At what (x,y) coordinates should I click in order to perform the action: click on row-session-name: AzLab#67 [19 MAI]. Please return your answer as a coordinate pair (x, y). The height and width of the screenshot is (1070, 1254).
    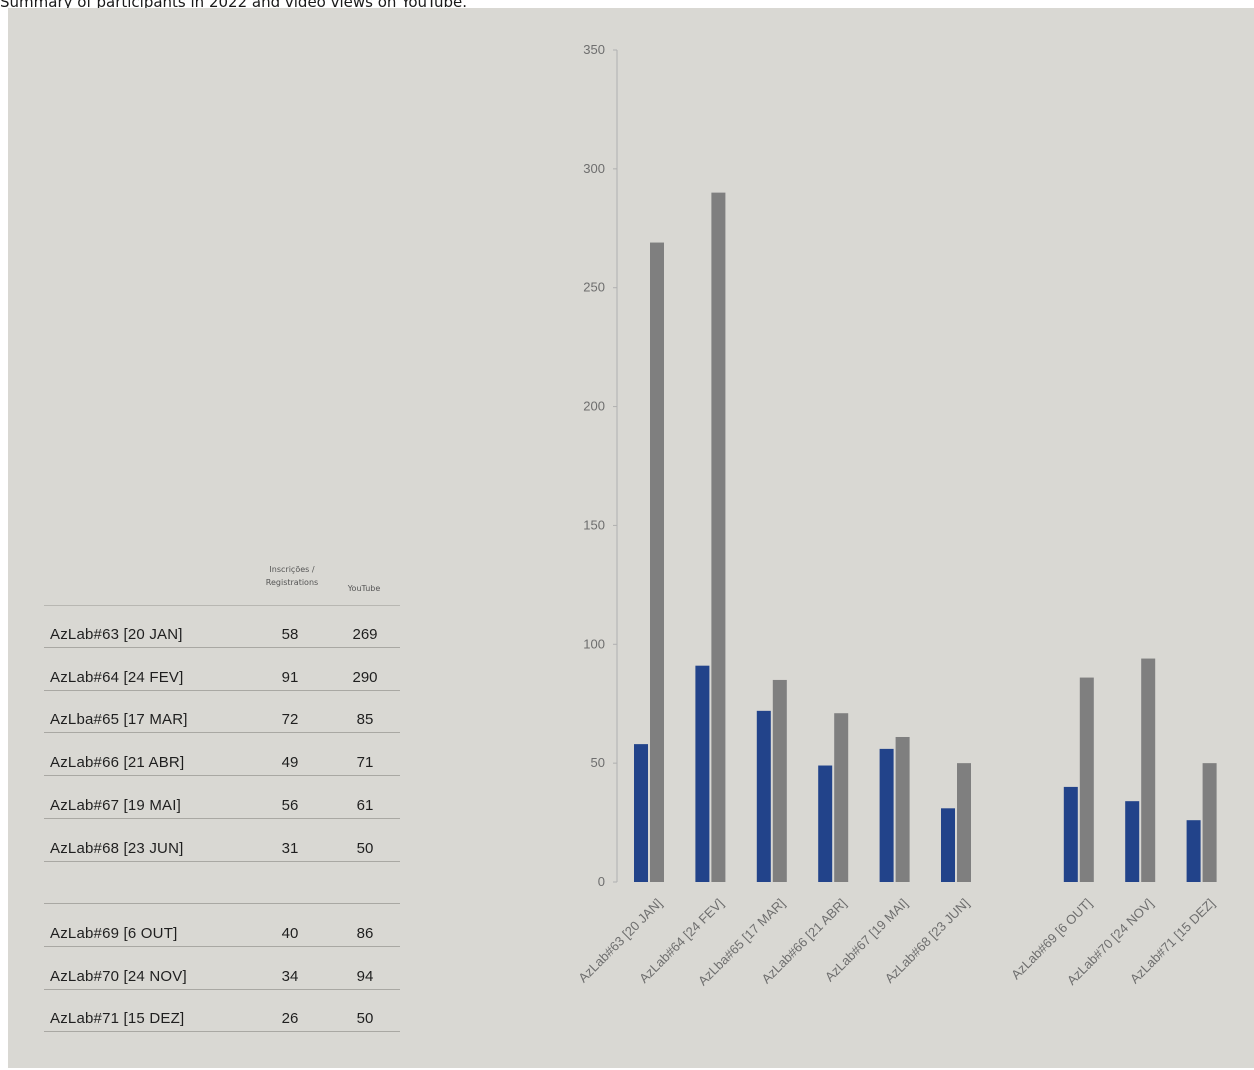
    Looking at the image, I should click on (115, 805).